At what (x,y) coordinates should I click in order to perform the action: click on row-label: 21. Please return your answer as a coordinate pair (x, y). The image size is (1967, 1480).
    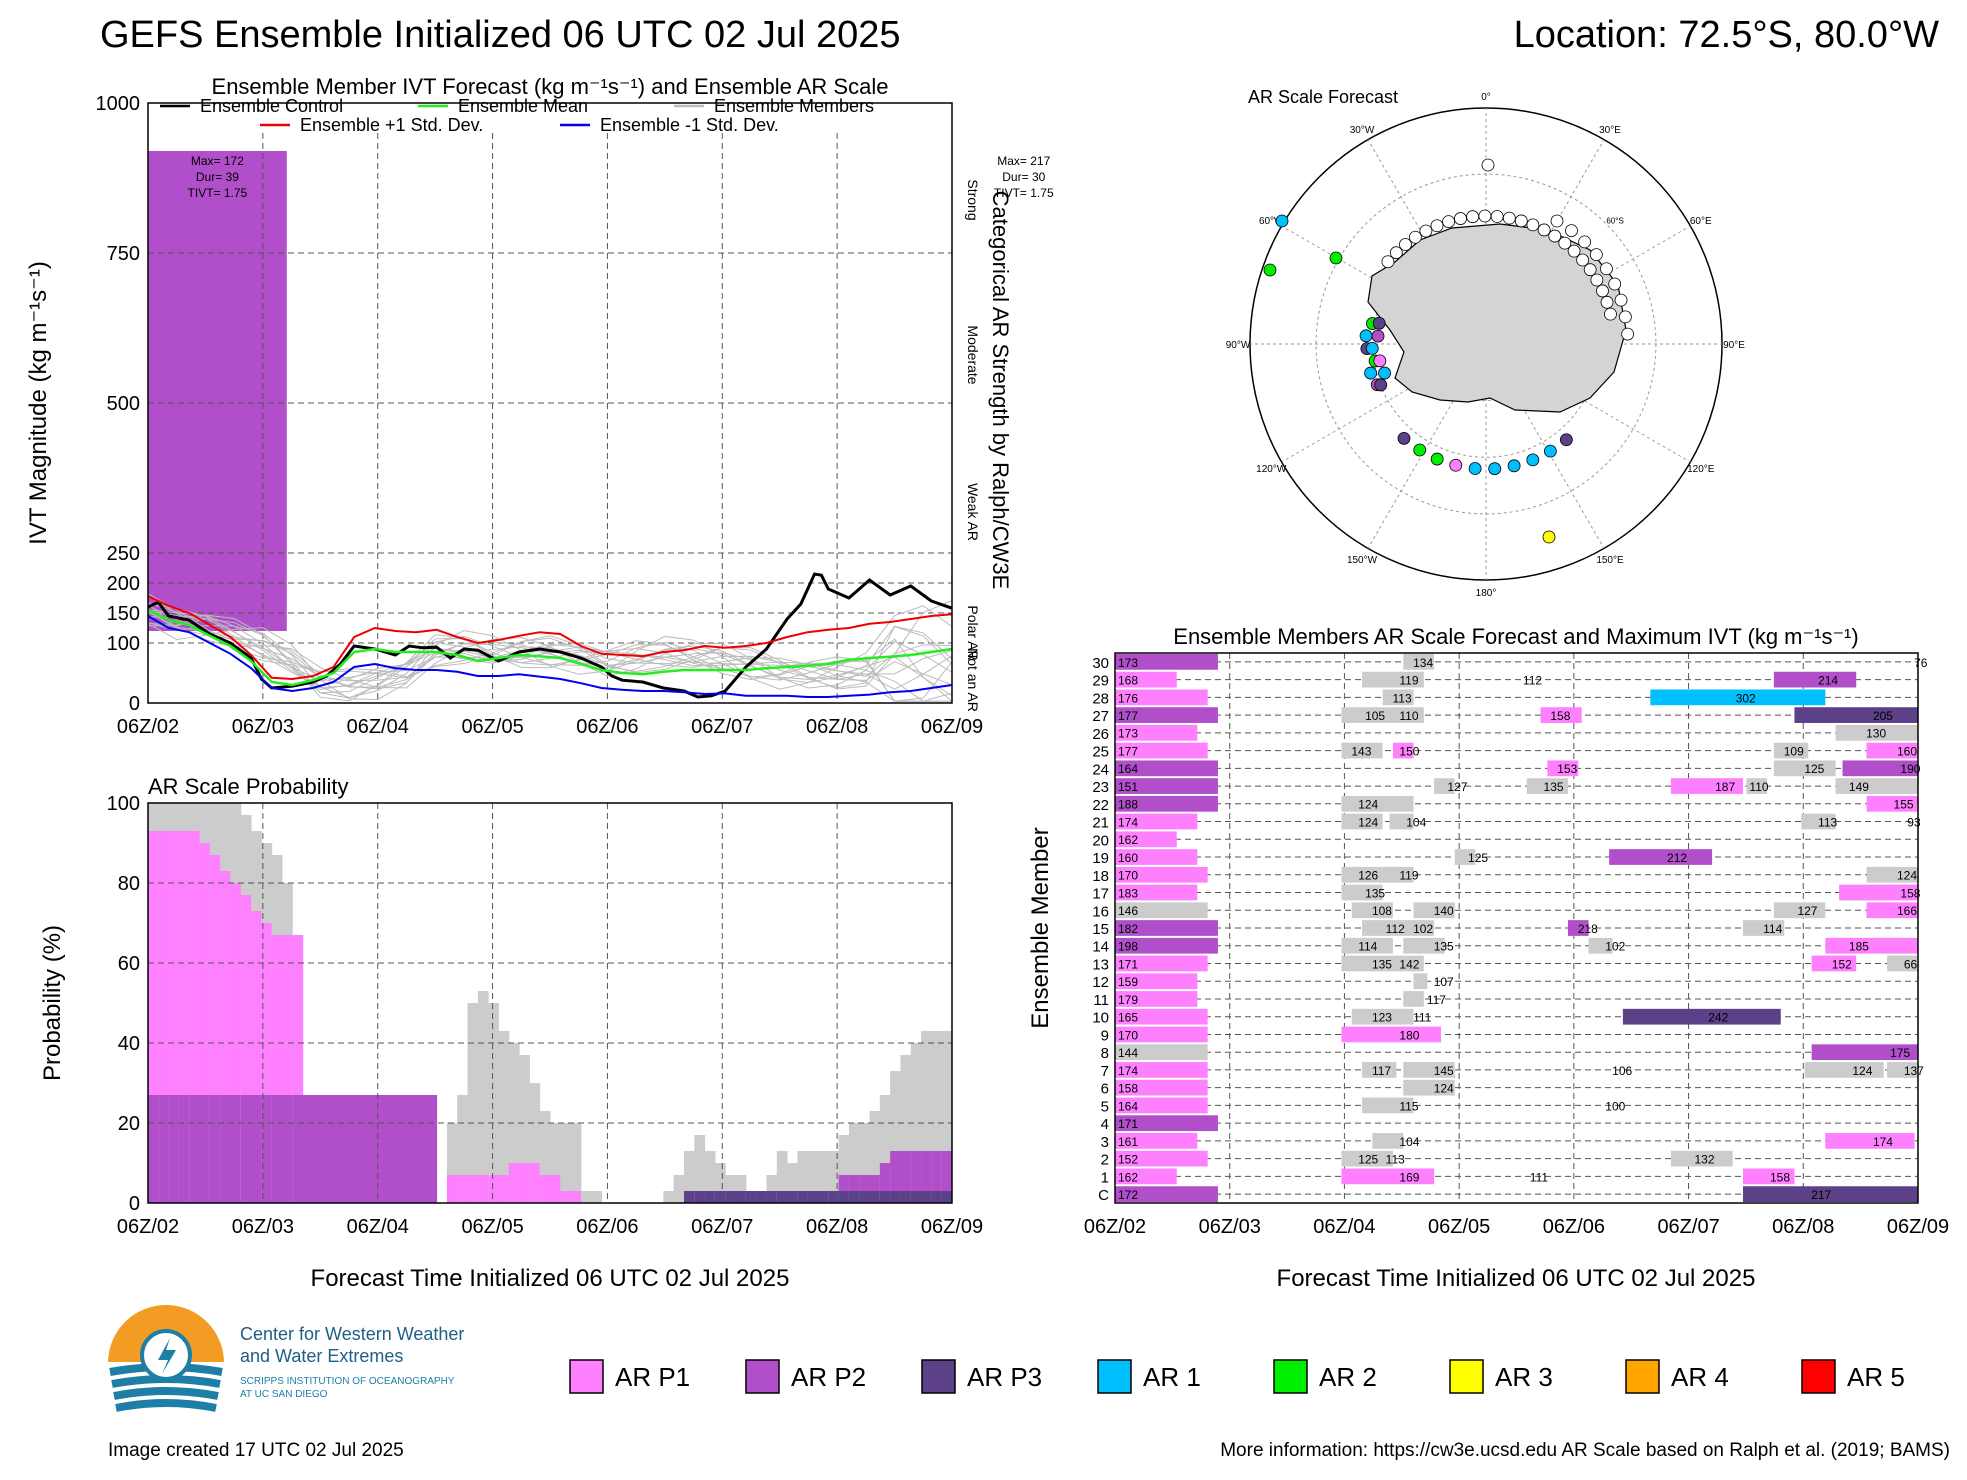
    Looking at the image, I should click on (1100, 823).